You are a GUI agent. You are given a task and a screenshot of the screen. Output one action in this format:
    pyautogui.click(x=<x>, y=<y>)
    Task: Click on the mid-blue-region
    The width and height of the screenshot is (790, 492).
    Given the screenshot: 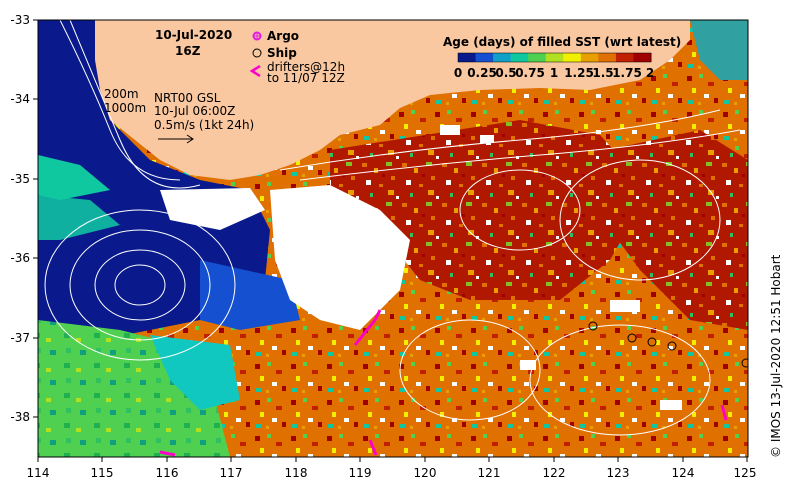 What is the action you would take?
    pyautogui.click(x=250, y=295)
    